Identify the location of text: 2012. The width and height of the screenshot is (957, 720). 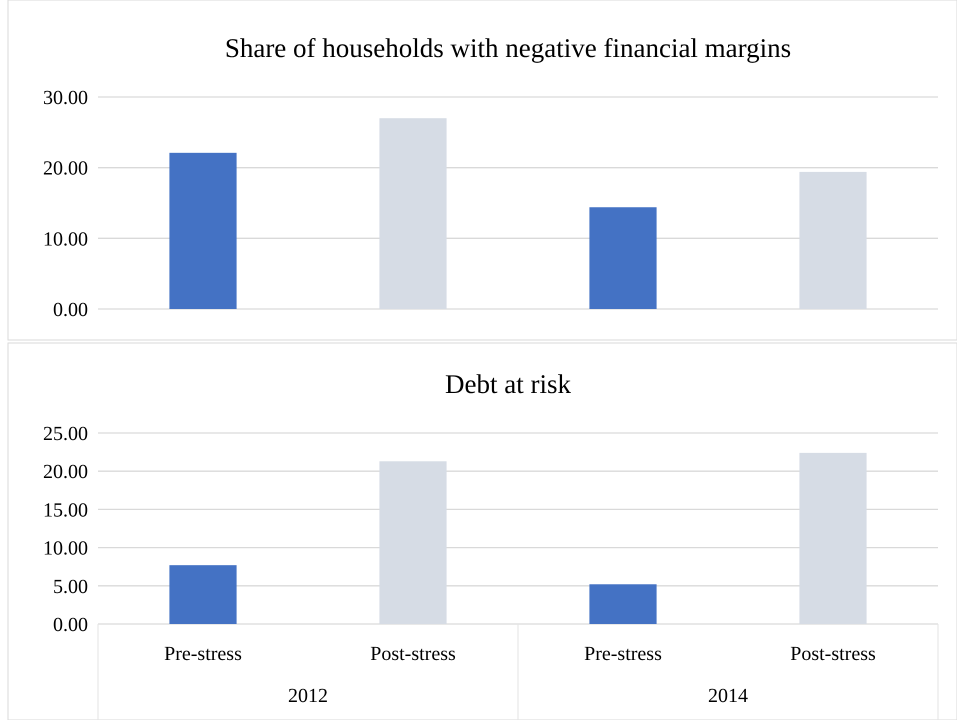
(308, 696).